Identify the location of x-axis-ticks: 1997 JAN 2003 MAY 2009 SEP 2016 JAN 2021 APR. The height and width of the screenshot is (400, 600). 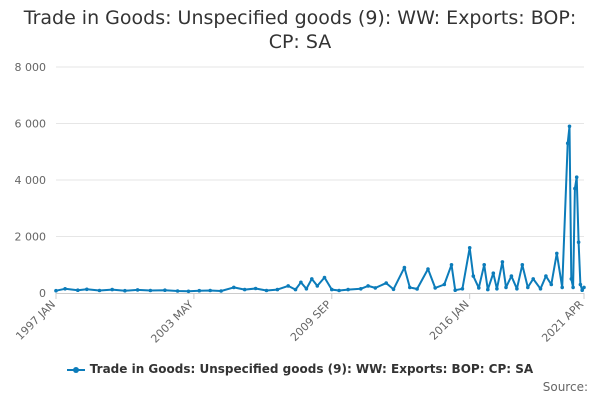
(299, 319).